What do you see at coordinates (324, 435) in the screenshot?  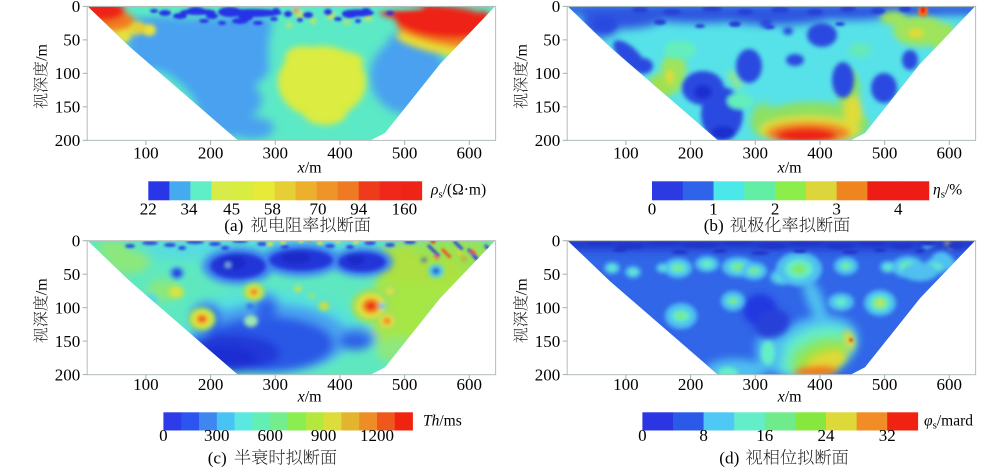 I see `svg-text: 900` at bounding box center [324, 435].